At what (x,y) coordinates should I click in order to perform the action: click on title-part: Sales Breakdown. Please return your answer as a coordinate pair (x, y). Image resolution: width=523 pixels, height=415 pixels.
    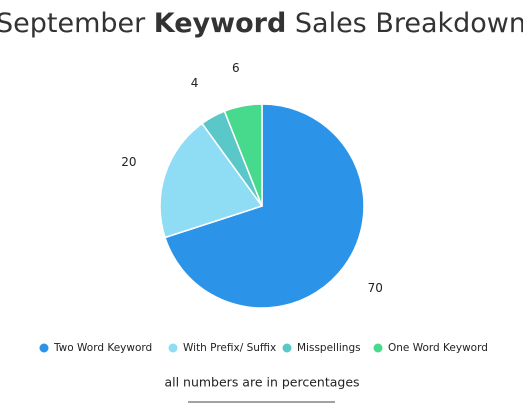
    Looking at the image, I should click on (404, 23).